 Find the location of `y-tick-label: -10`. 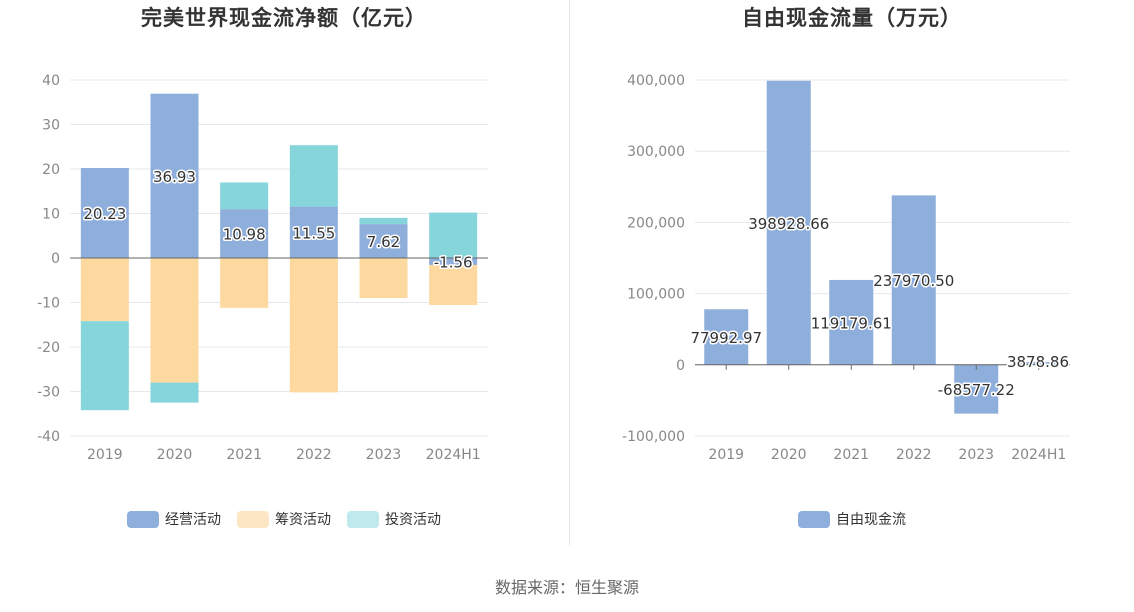

y-tick-label: -10 is located at coordinates (48, 304).